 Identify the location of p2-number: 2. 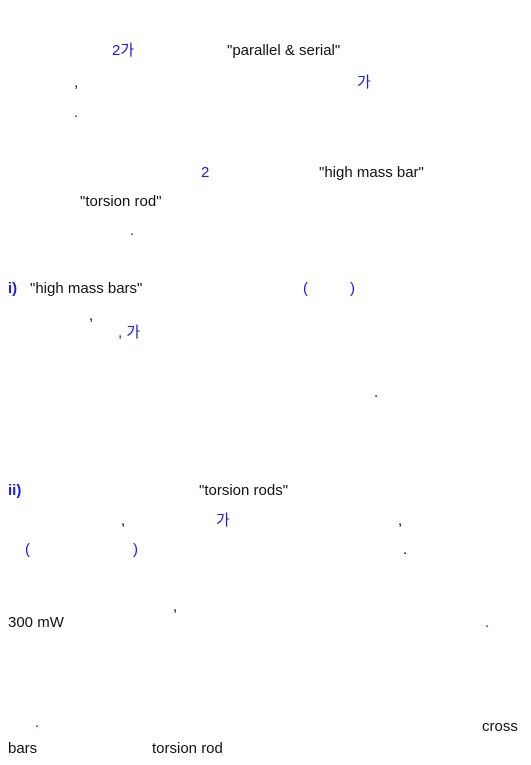
(205, 172).